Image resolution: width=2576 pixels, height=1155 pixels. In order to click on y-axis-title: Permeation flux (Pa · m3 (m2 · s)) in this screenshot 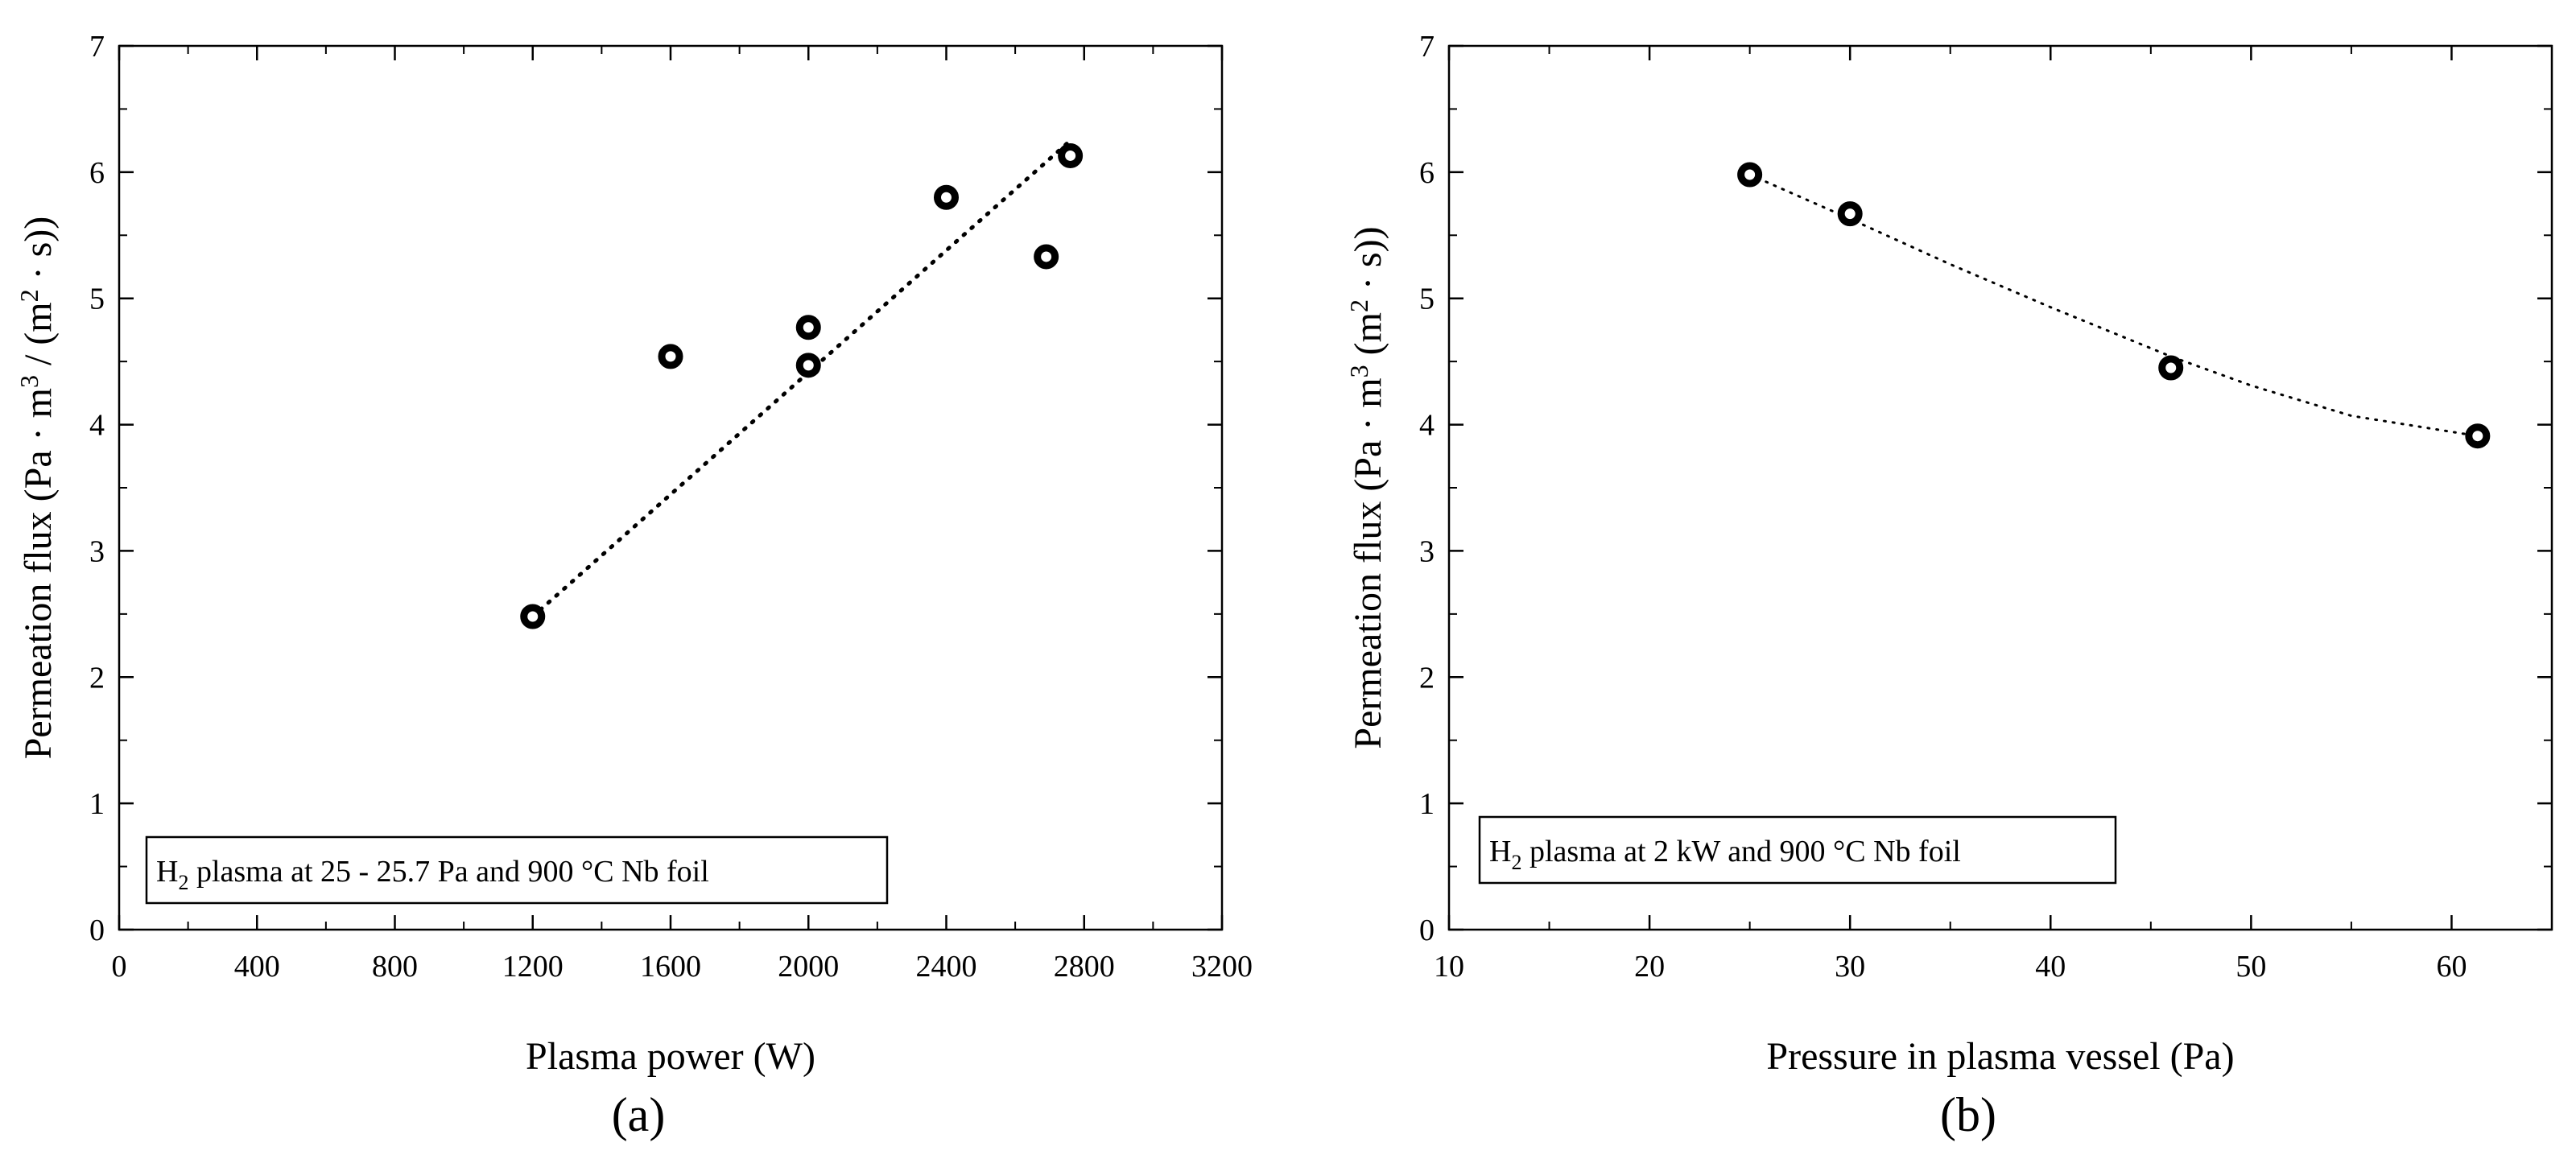, I will do `click(1366, 487)`.